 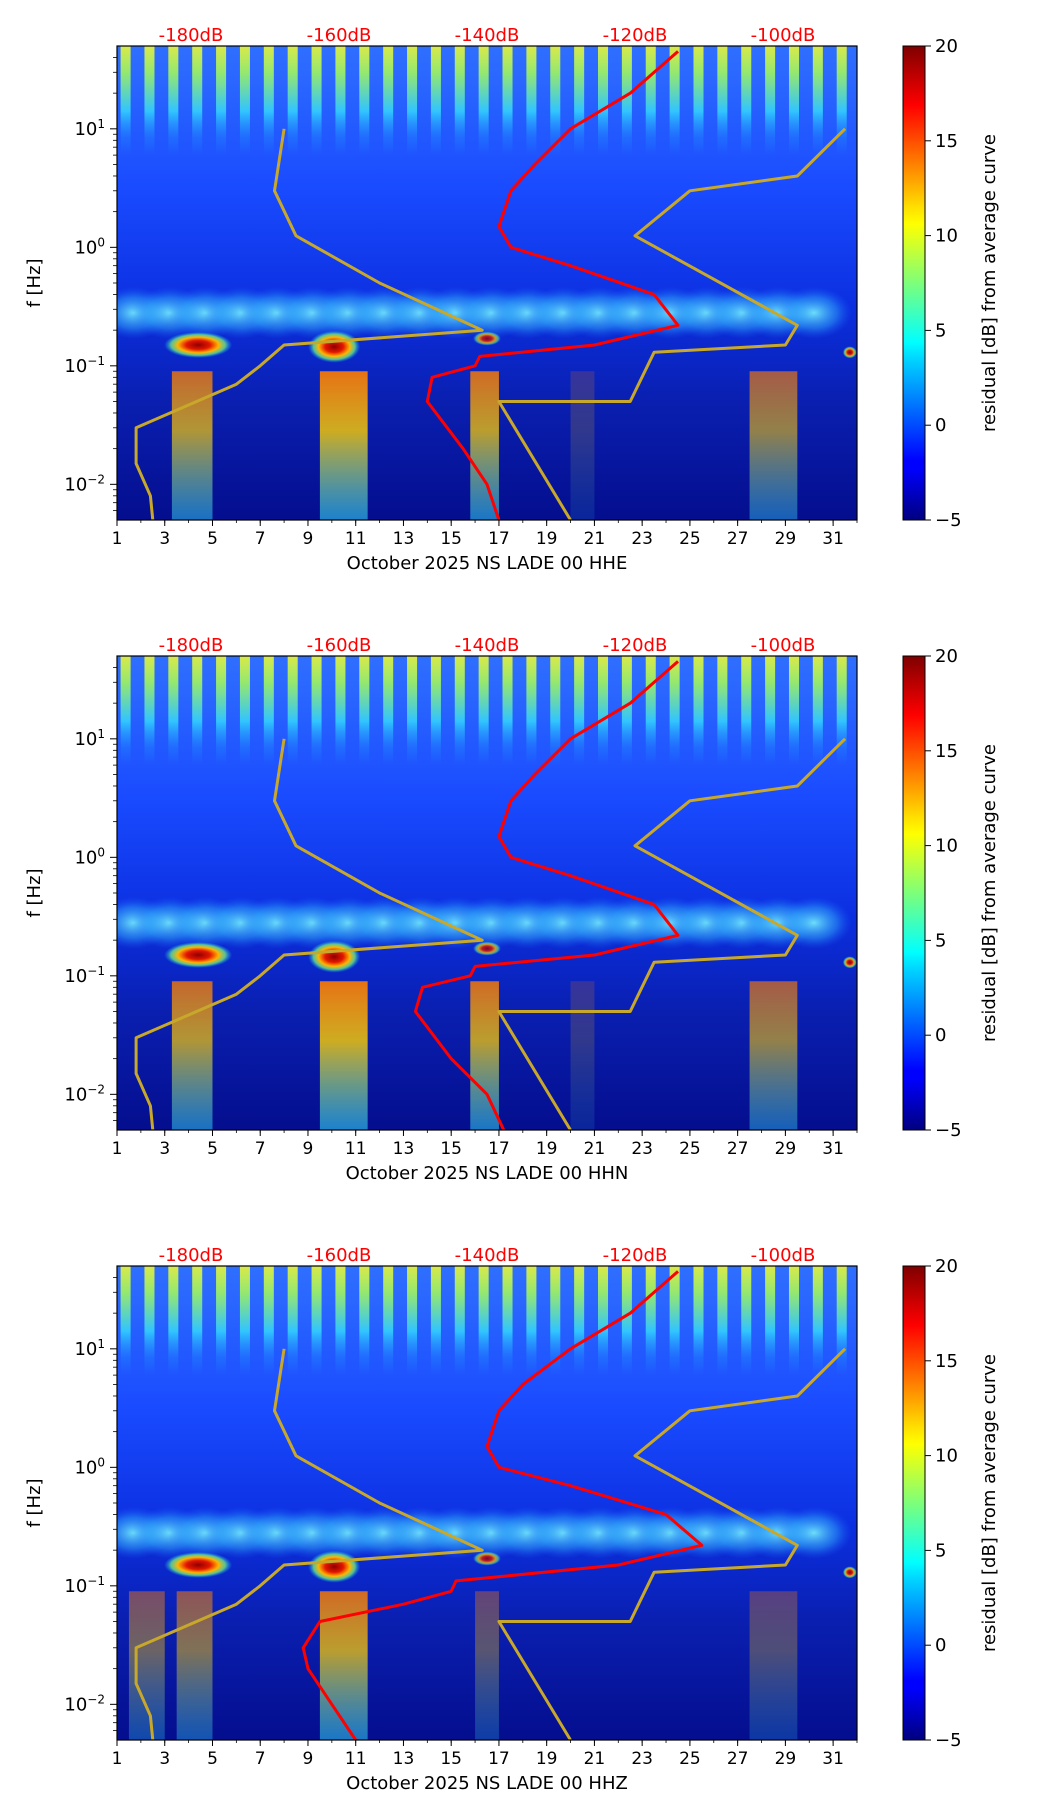 What do you see at coordinates (833, 1149) in the screenshot?
I see `x-tick-label: 31` at bounding box center [833, 1149].